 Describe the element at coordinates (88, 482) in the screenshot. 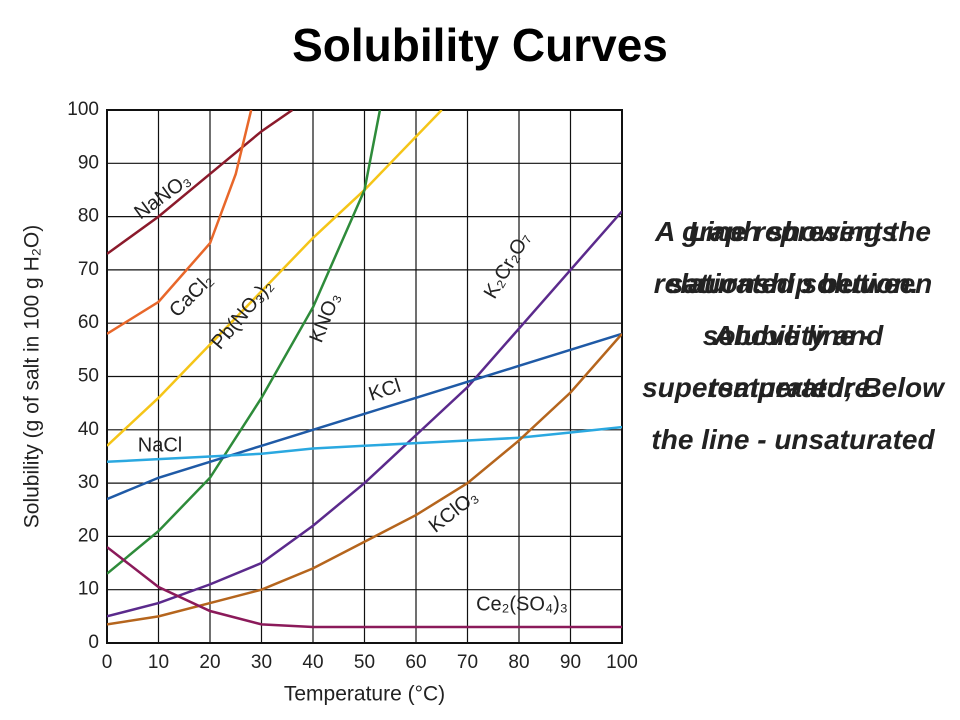

I see `y-tick-label: 30` at that location.